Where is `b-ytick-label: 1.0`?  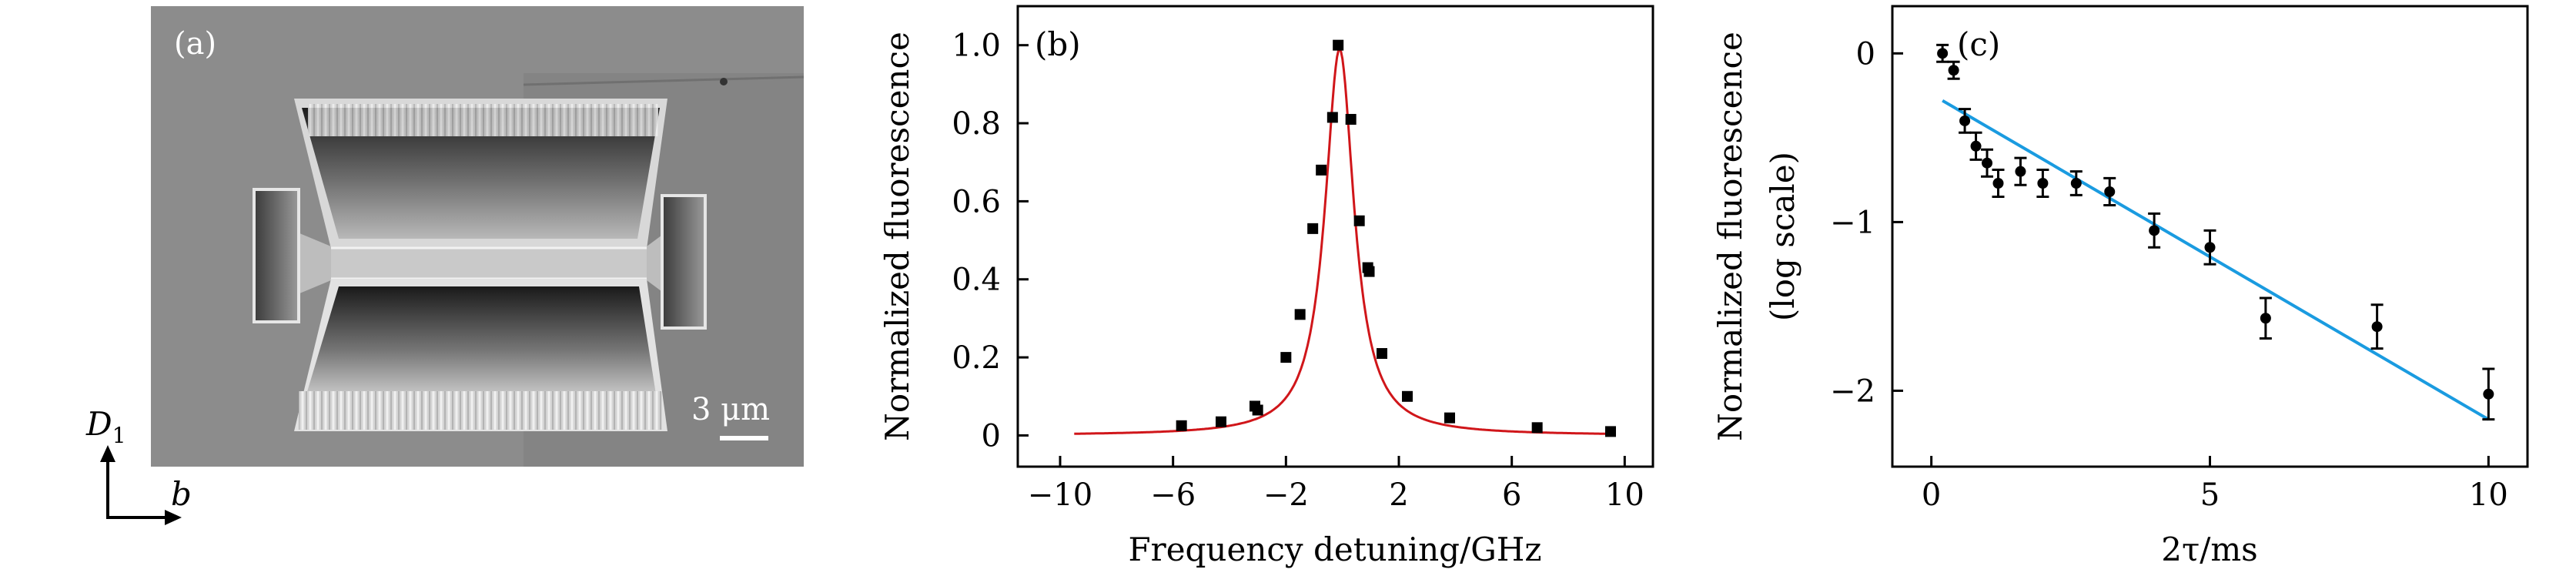
b-ytick-label: 1.0 is located at coordinates (976, 46).